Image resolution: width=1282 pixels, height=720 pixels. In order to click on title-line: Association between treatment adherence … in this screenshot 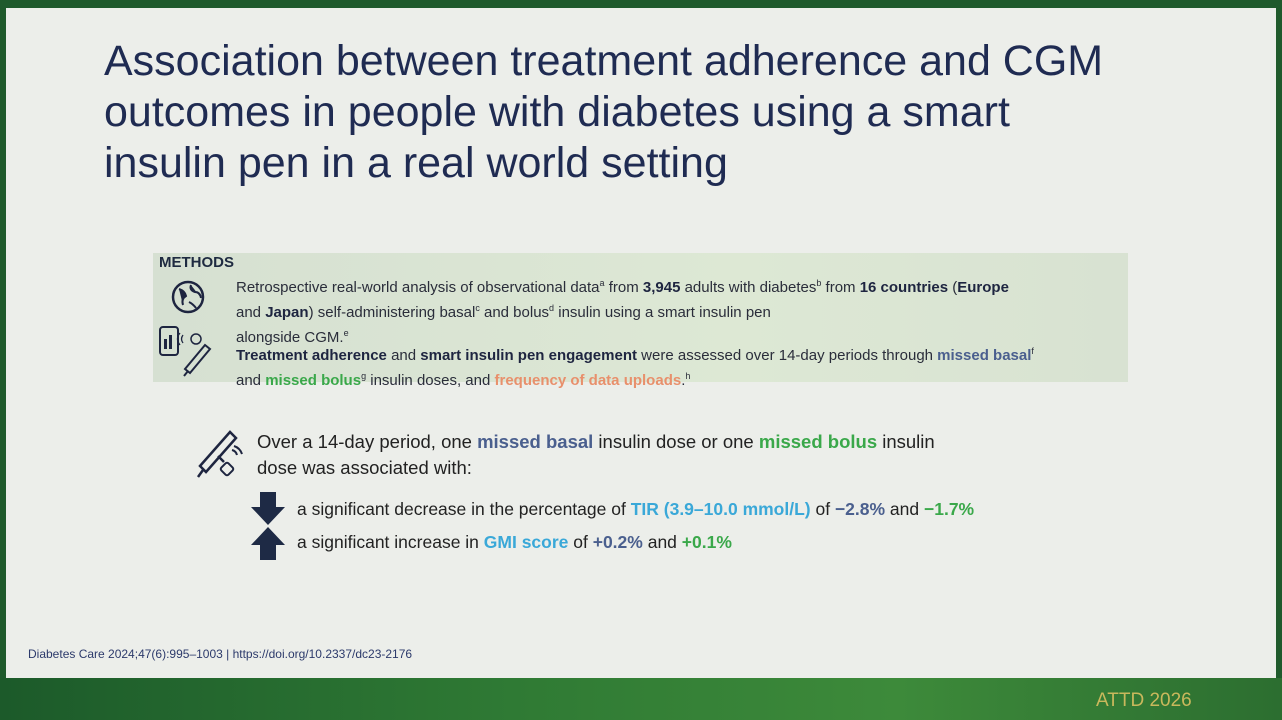, I will do `click(604, 61)`.